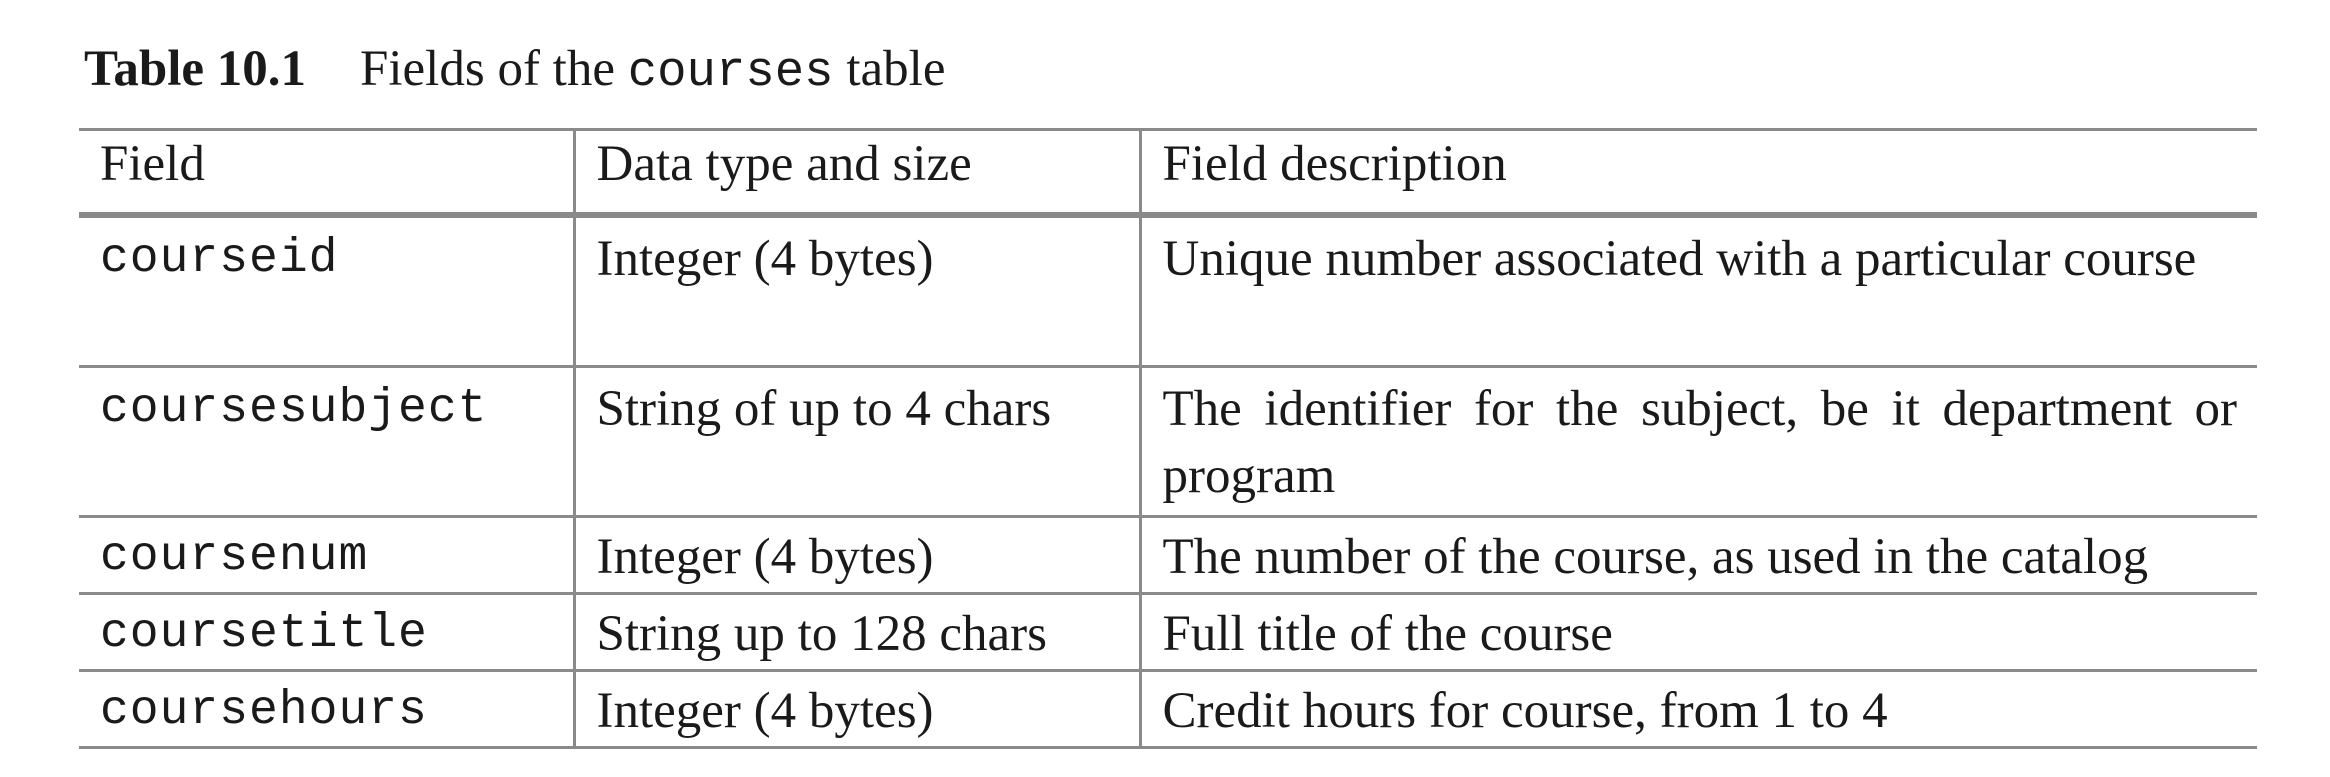  I want to click on description-cell: Credit hours for course, from 1 to 4, so click(1697, 709).